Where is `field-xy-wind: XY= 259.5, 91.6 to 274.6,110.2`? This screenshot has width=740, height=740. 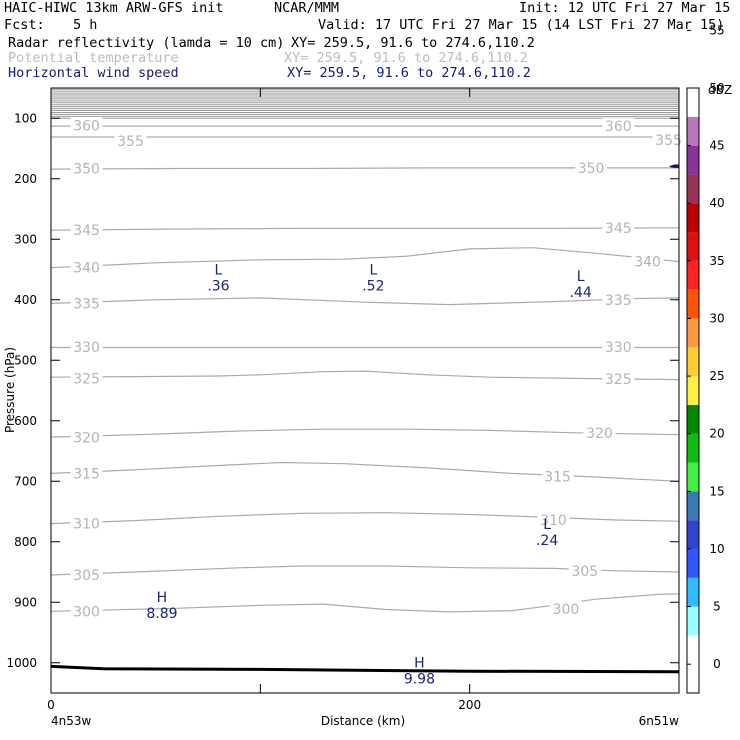
field-xy-wind: XY= 259.5, 91.6 to 274.6,110.2 is located at coordinates (409, 73).